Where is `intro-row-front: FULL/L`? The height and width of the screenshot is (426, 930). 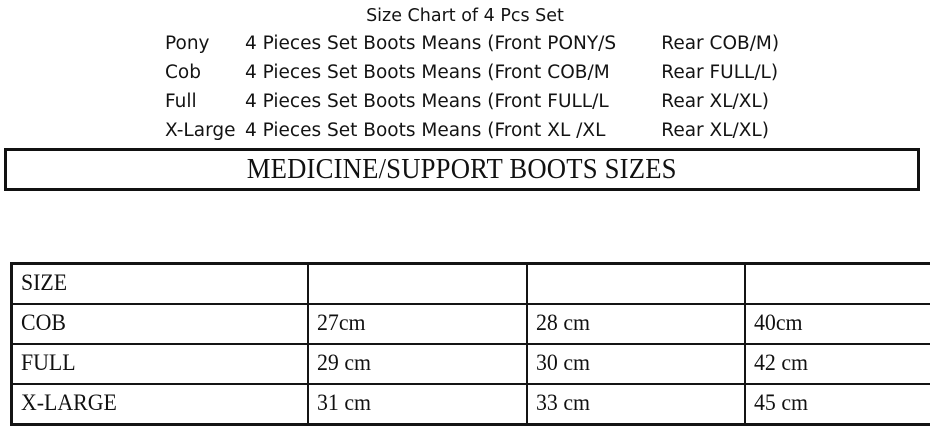
intro-row-front: FULL/L is located at coordinates (601, 101).